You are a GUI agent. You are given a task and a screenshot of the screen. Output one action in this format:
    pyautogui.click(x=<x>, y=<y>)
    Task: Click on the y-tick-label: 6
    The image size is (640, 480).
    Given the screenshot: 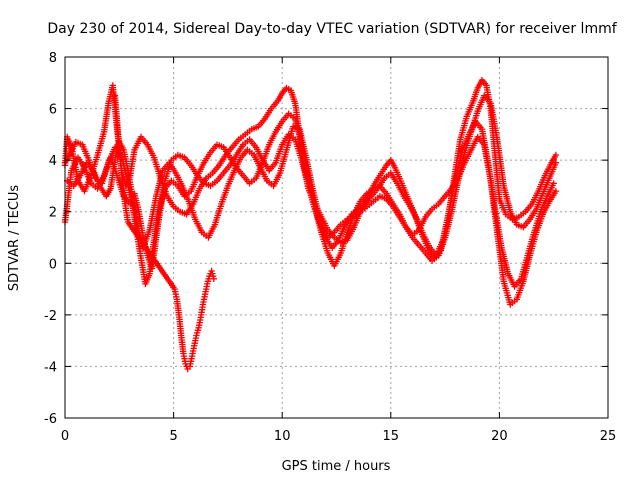 What is the action you would take?
    pyautogui.click(x=53, y=110)
    